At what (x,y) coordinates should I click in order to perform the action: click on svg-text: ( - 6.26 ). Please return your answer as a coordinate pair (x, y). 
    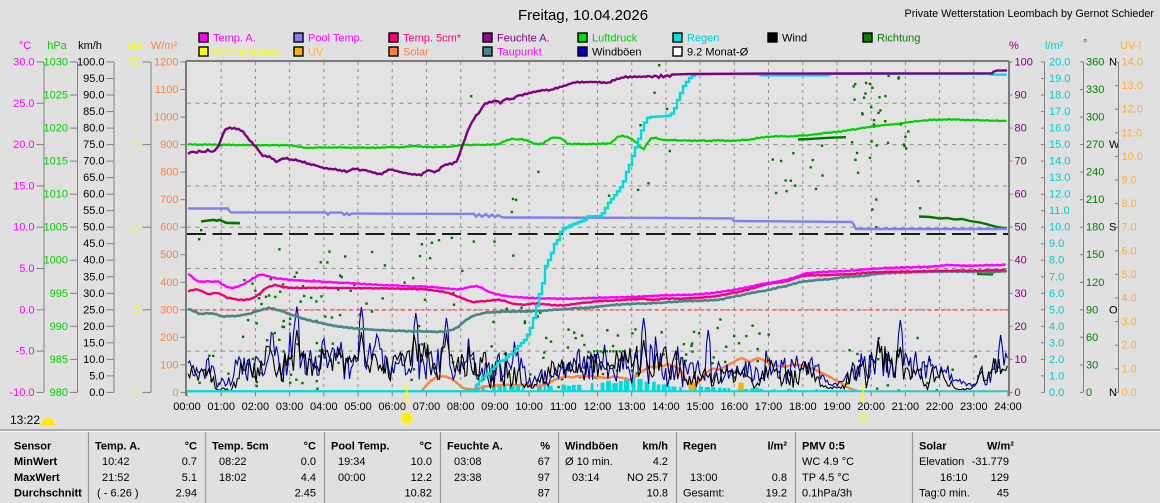
    Looking at the image, I should click on (118, 494).